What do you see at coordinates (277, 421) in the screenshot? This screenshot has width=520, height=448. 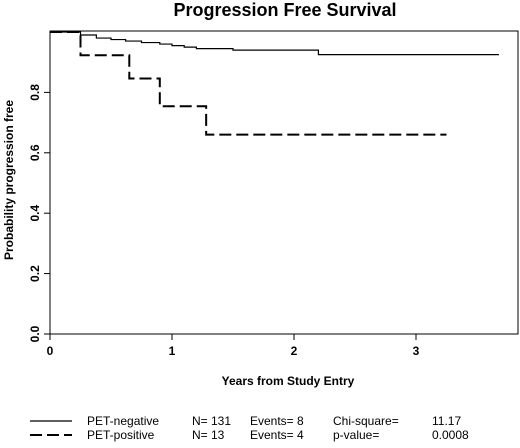 I see `legend-events: Events= 8` at bounding box center [277, 421].